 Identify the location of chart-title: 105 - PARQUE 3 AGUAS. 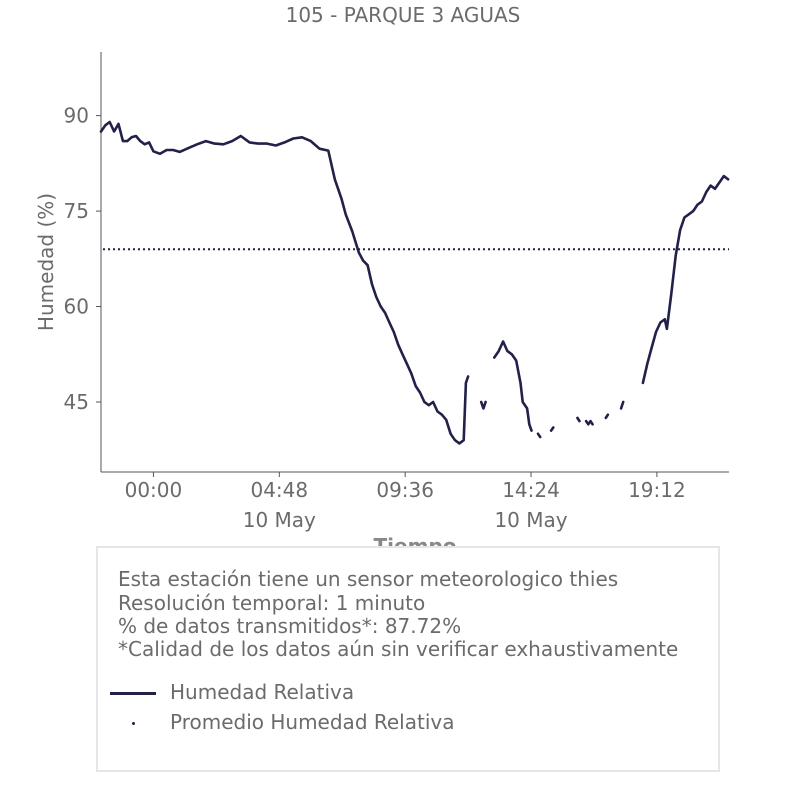
(403, 15).